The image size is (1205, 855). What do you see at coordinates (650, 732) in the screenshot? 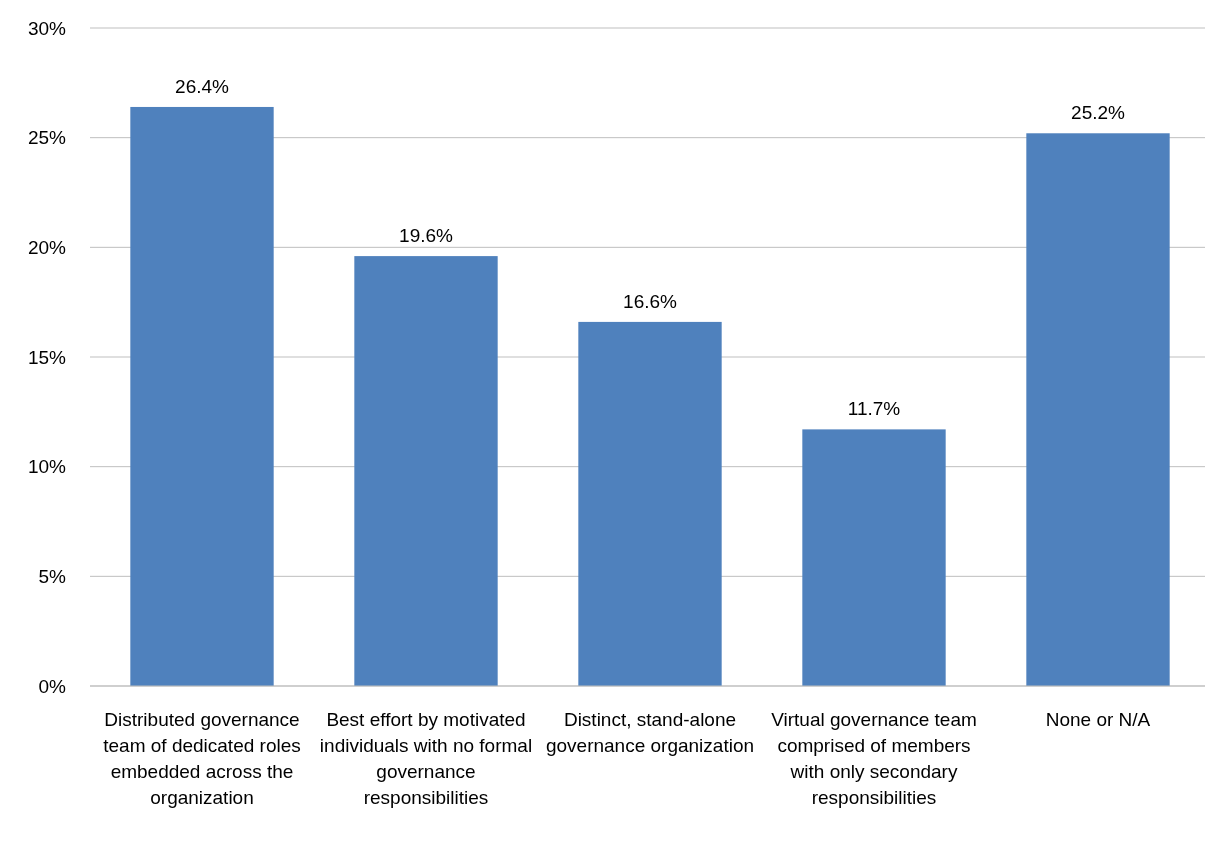
I see `x-tick-label: Distinct, stand-alone governance organization` at bounding box center [650, 732].